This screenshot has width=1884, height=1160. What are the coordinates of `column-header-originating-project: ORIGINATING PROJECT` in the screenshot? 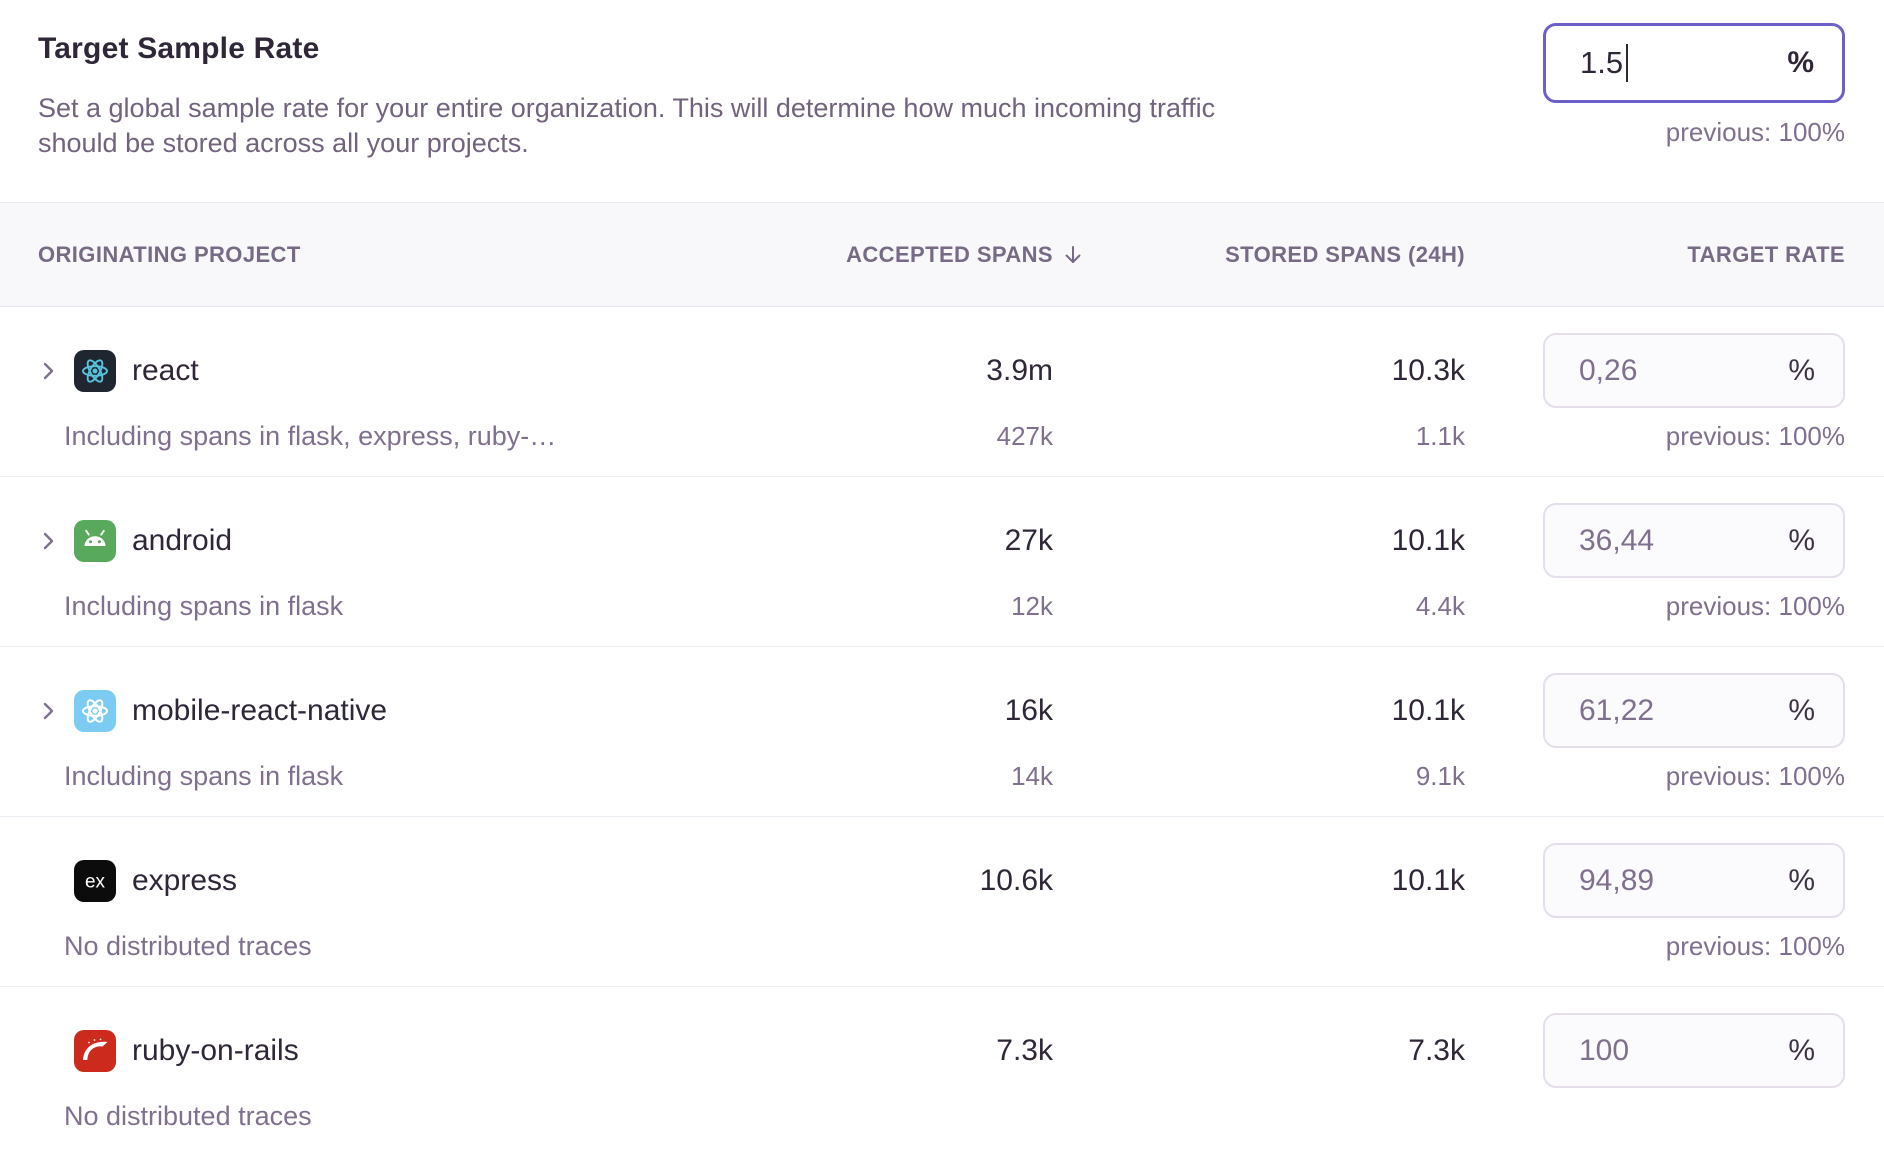 It's located at (169, 254).